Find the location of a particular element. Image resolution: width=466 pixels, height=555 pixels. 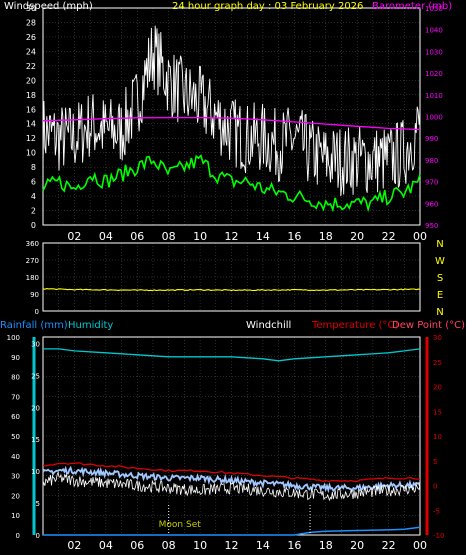

wind-y-tick-label: 8 is located at coordinates (33, 167).